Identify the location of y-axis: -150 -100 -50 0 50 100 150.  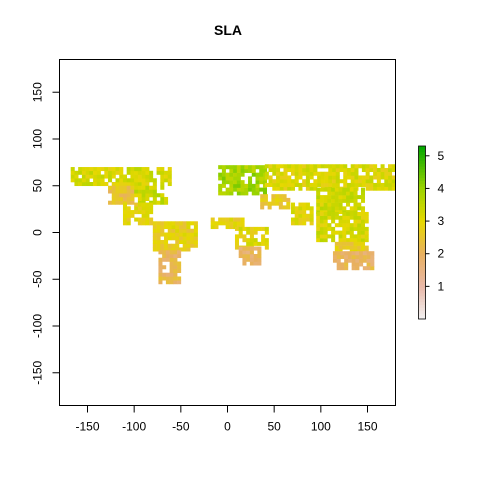
(45, 233).